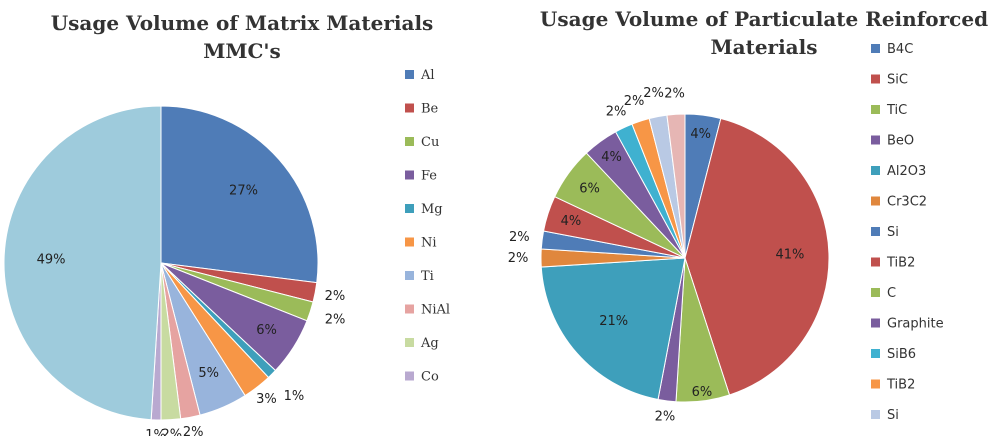 The height and width of the screenshot is (436, 997). Describe the element at coordinates (901, 354) in the screenshot. I see `legend2-entry-10: SiB6` at that location.